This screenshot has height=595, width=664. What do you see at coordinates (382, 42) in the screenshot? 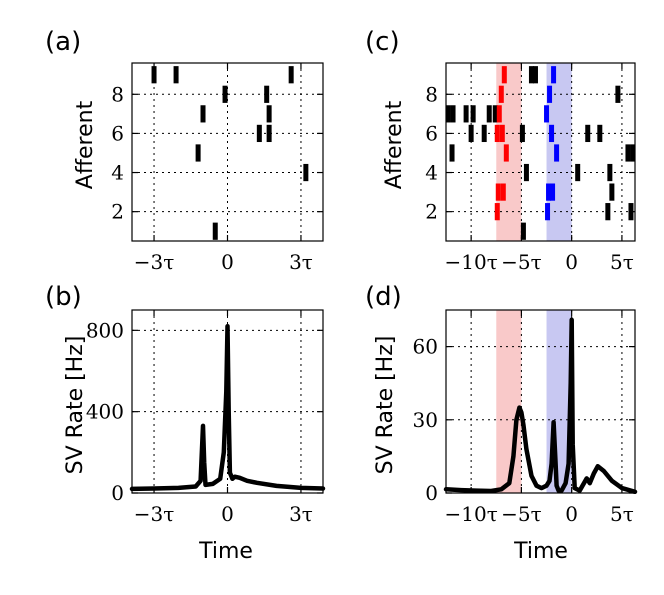
I see `panel-label: (c)` at bounding box center [382, 42].